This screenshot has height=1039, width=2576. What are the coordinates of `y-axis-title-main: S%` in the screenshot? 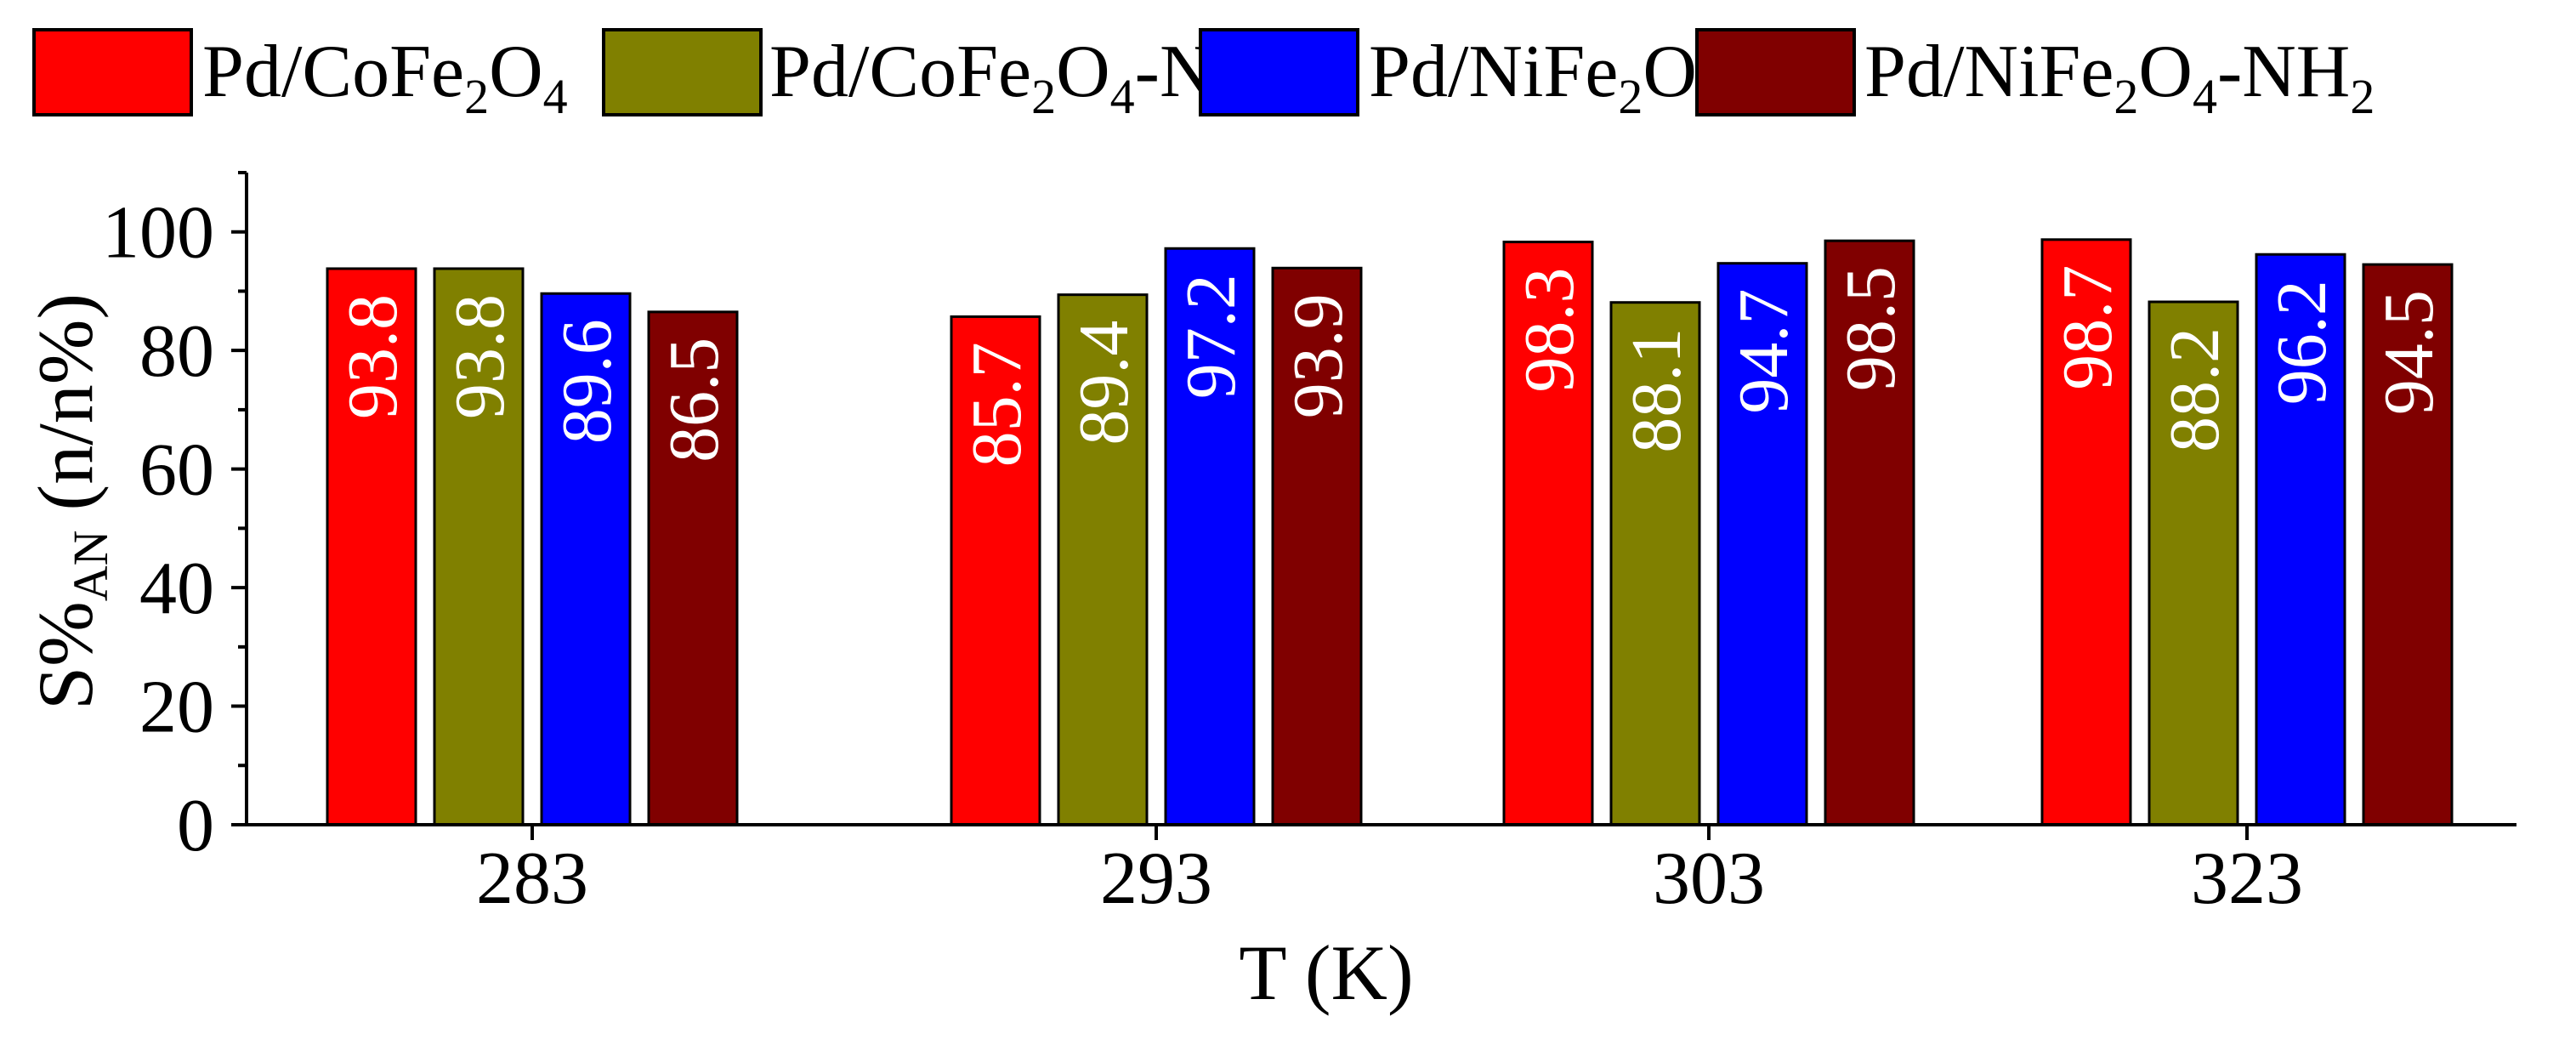 It's located at (66, 655).